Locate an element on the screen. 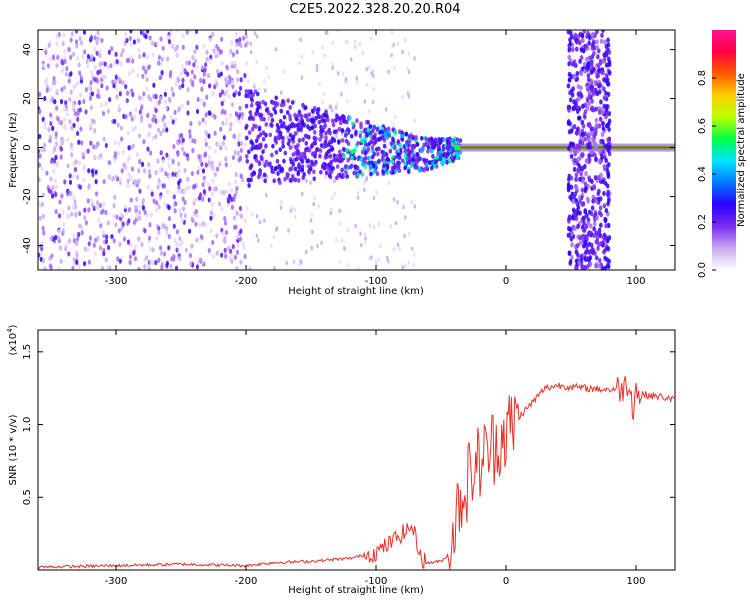  chart-title: C2E5.2022.328.20.20.R04 is located at coordinates (375, 9).